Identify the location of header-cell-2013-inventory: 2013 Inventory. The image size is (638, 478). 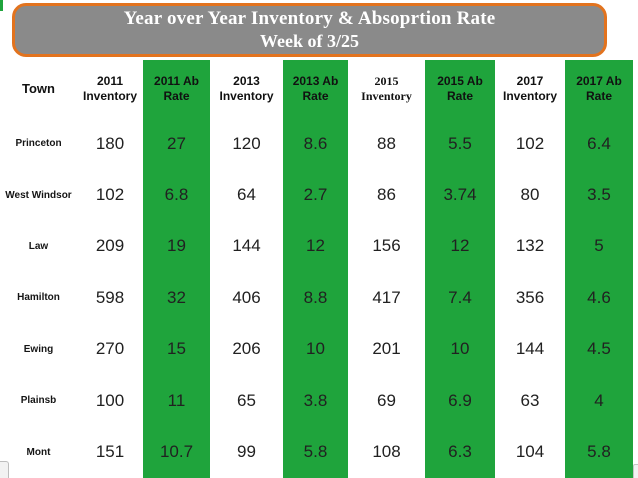
(246, 89).